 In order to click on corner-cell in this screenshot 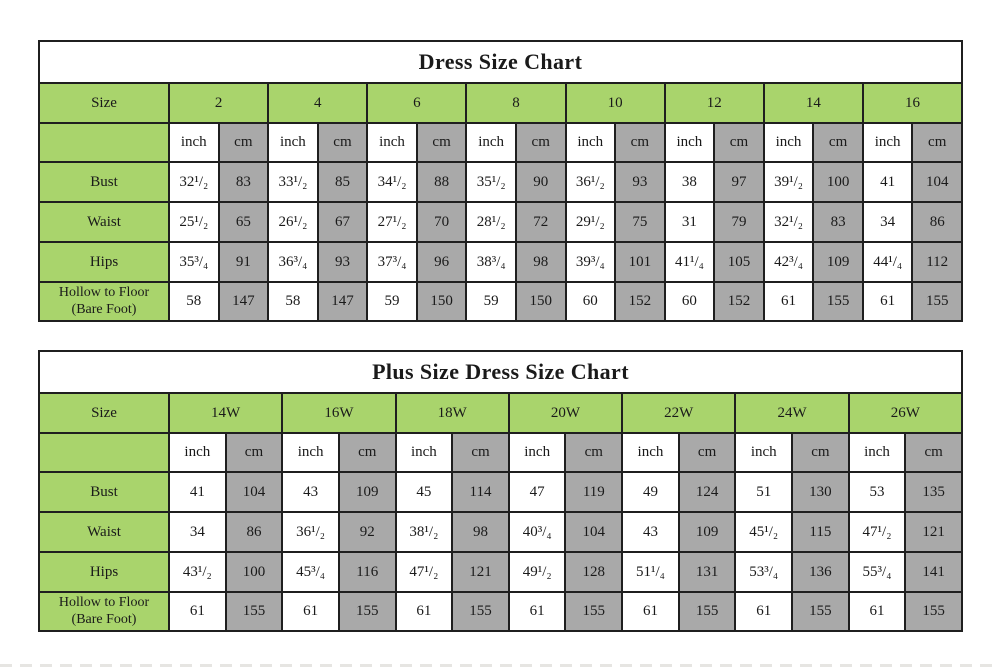, I will do `click(104, 452)`.